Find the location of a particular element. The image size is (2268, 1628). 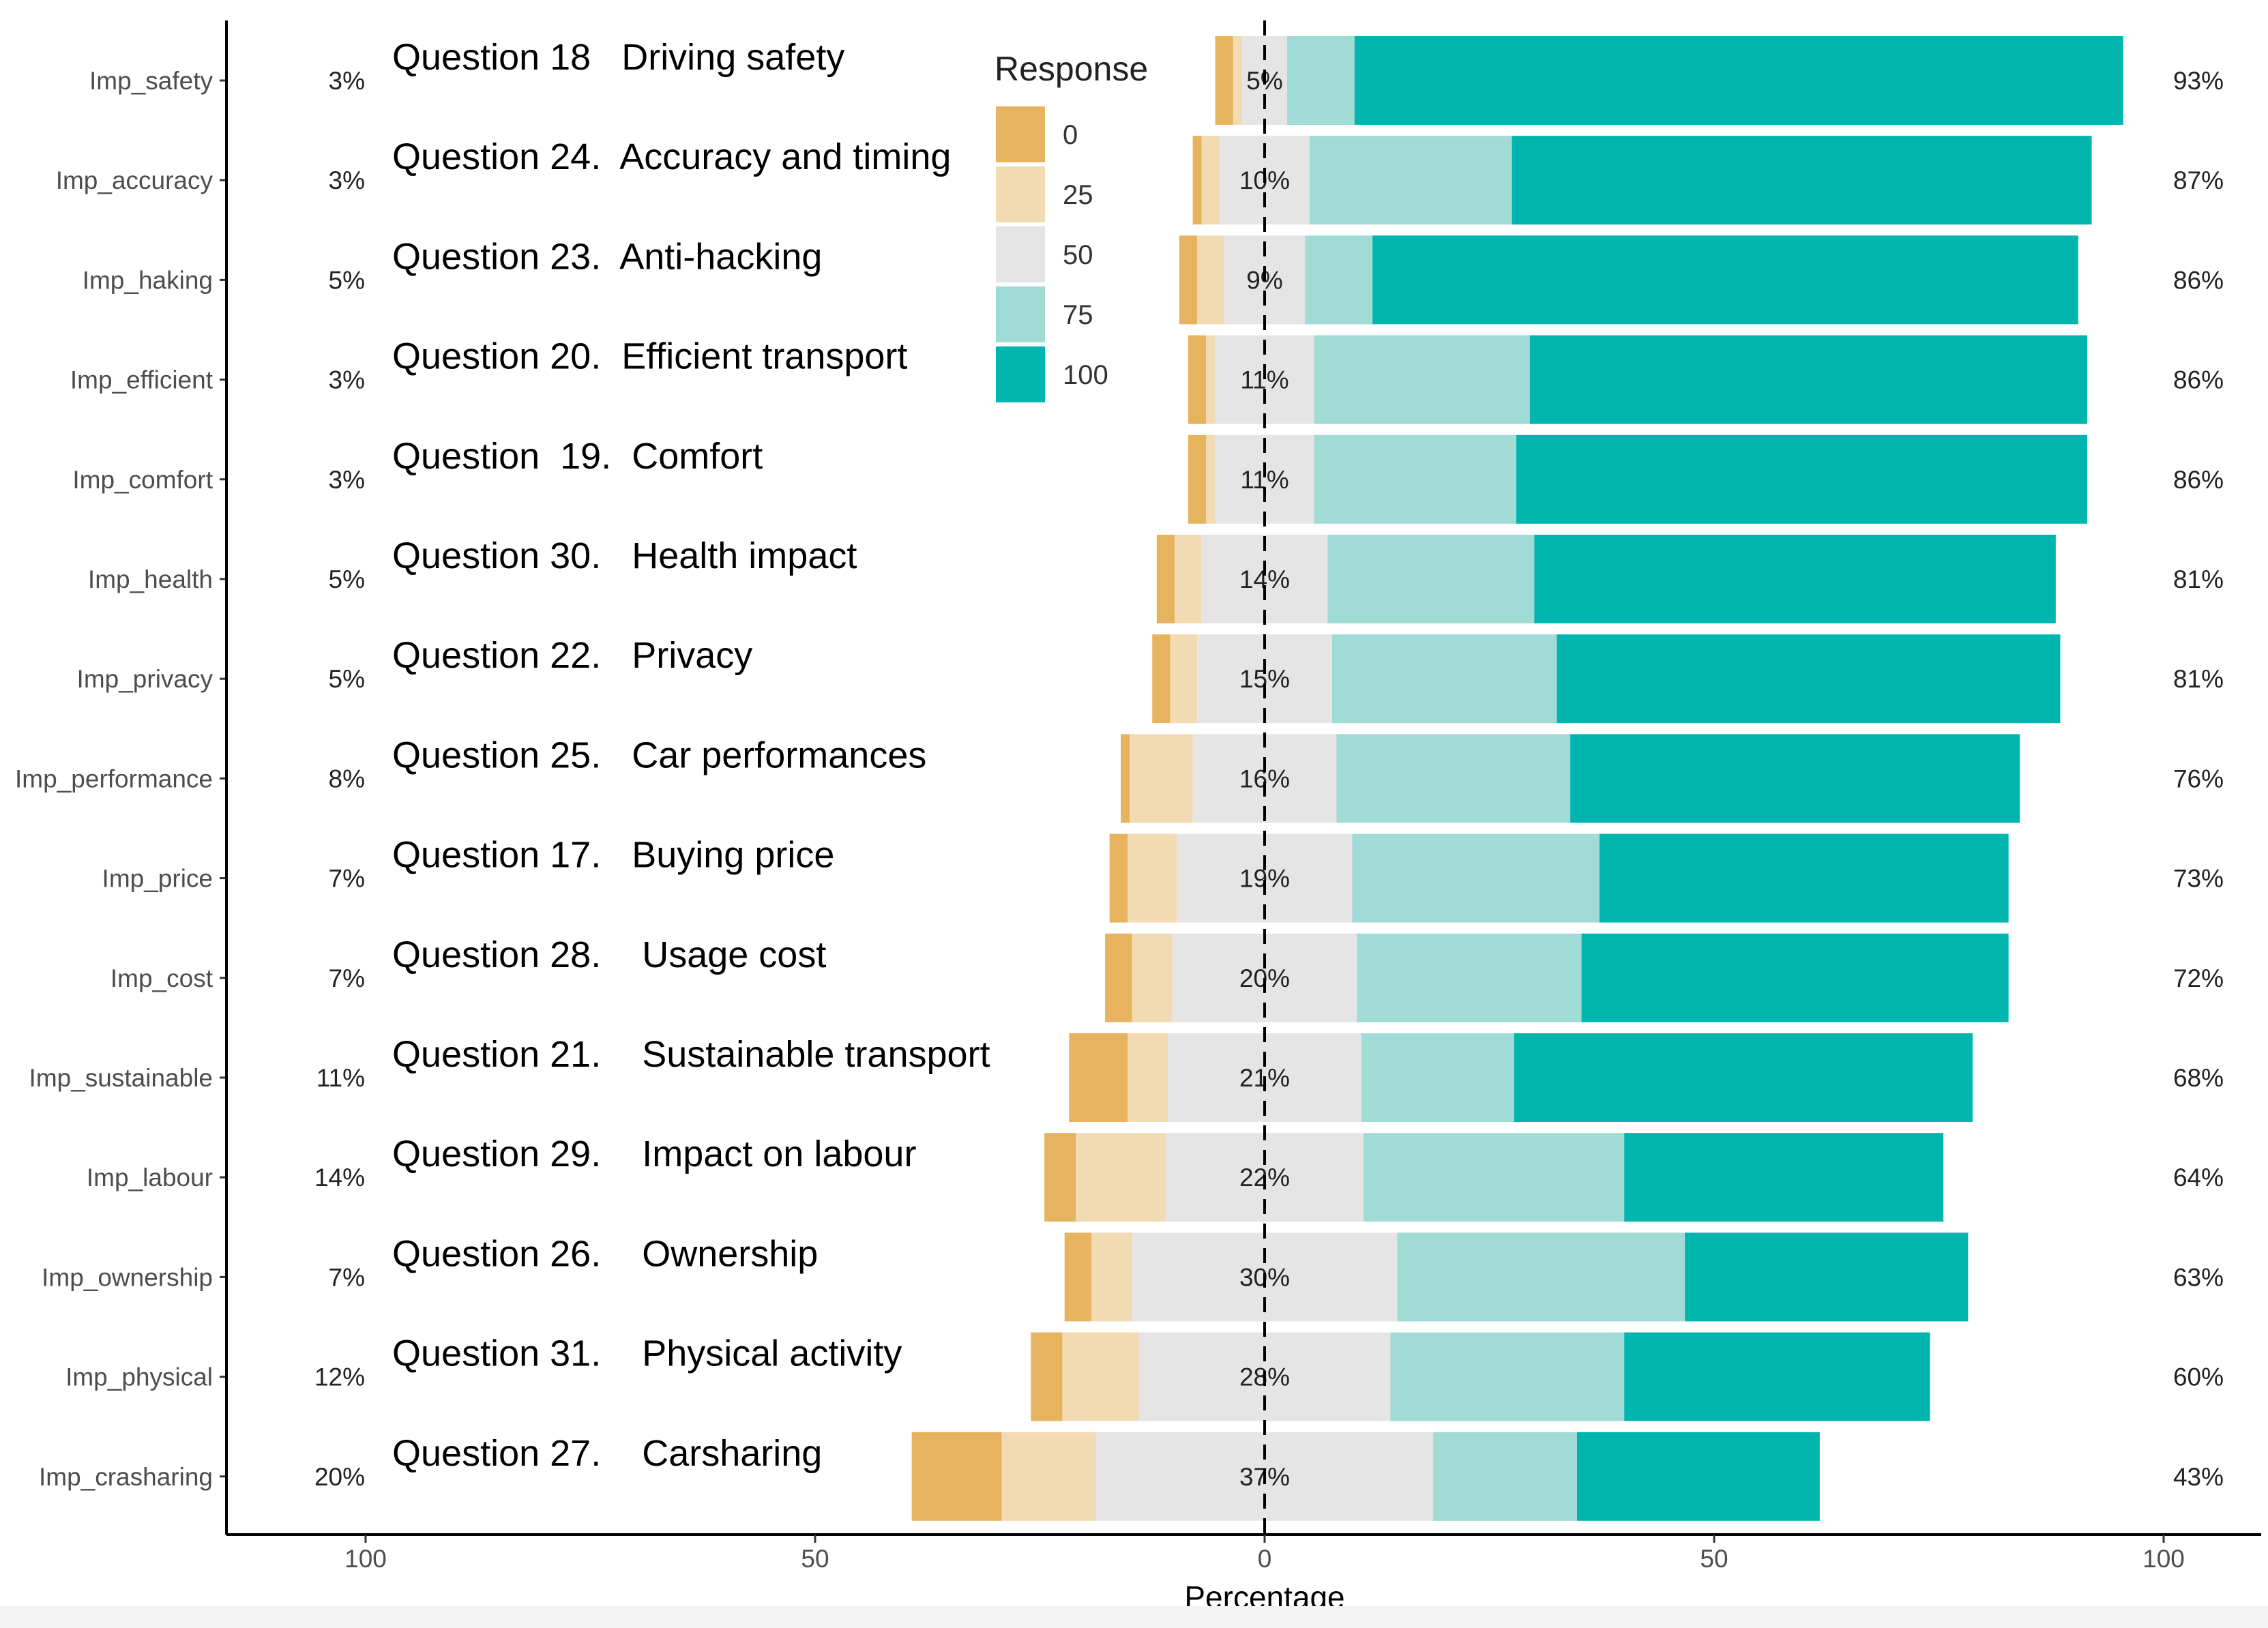

high-pct-label: 76% is located at coordinates (2198, 779).